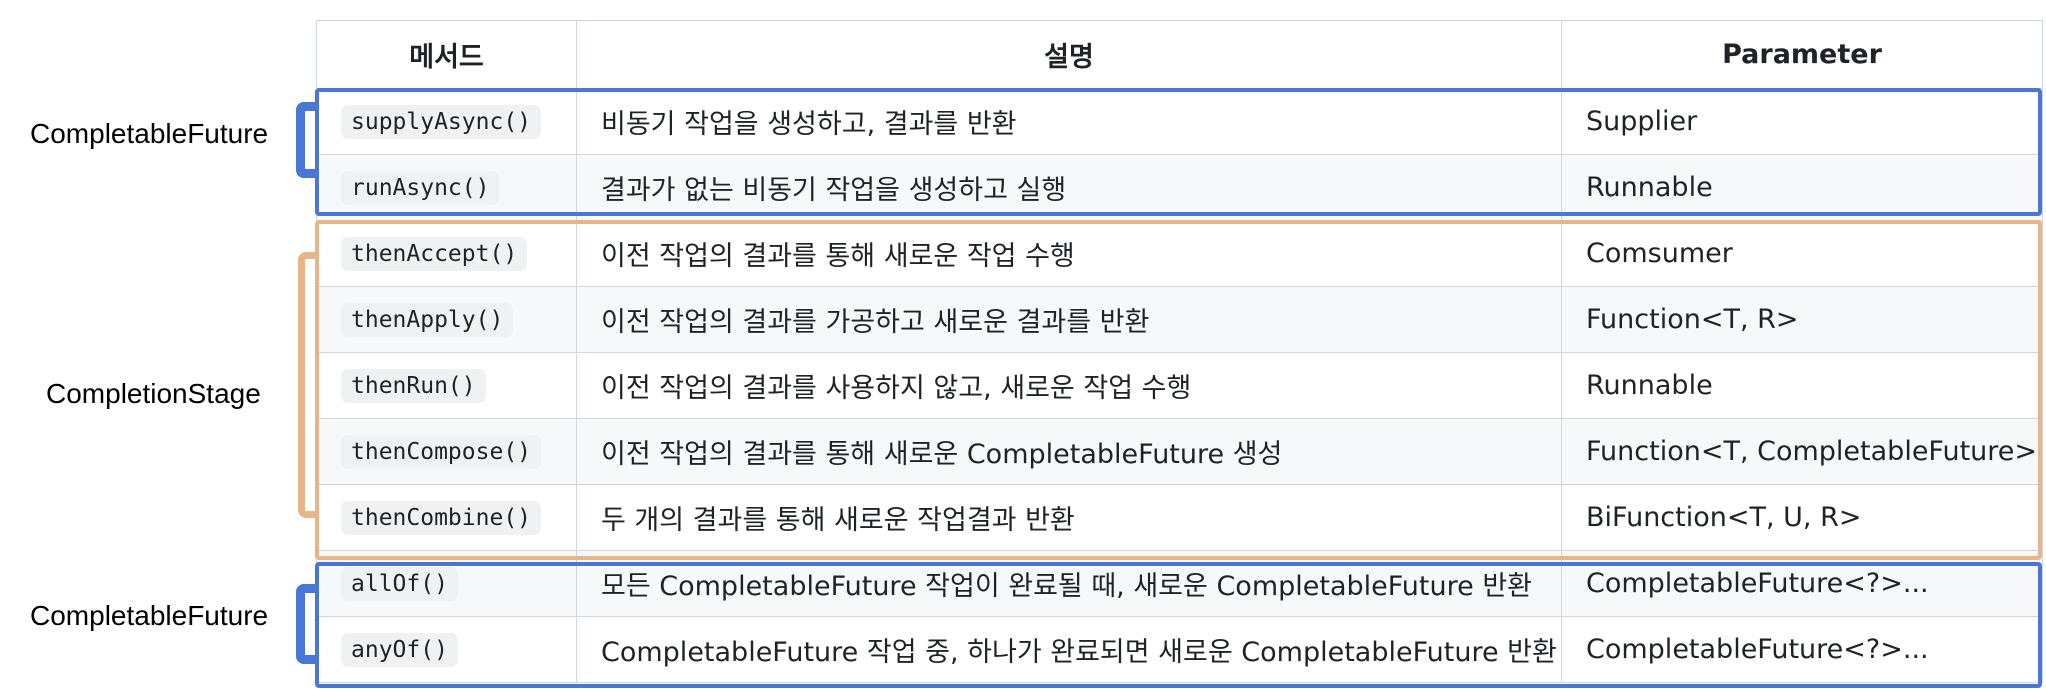 Image resolution: width=2046 pixels, height=692 pixels. What do you see at coordinates (399, 583) in the screenshot?
I see `method-code: allOf()` at bounding box center [399, 583].